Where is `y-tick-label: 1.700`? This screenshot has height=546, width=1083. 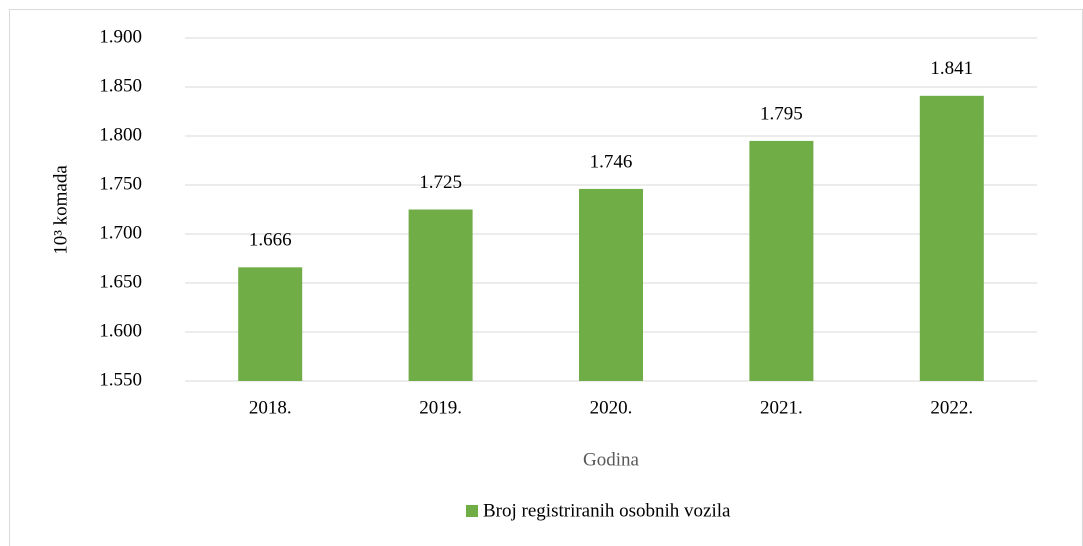 y-tick-label: 1.700 is located at coordinates (120, 232).